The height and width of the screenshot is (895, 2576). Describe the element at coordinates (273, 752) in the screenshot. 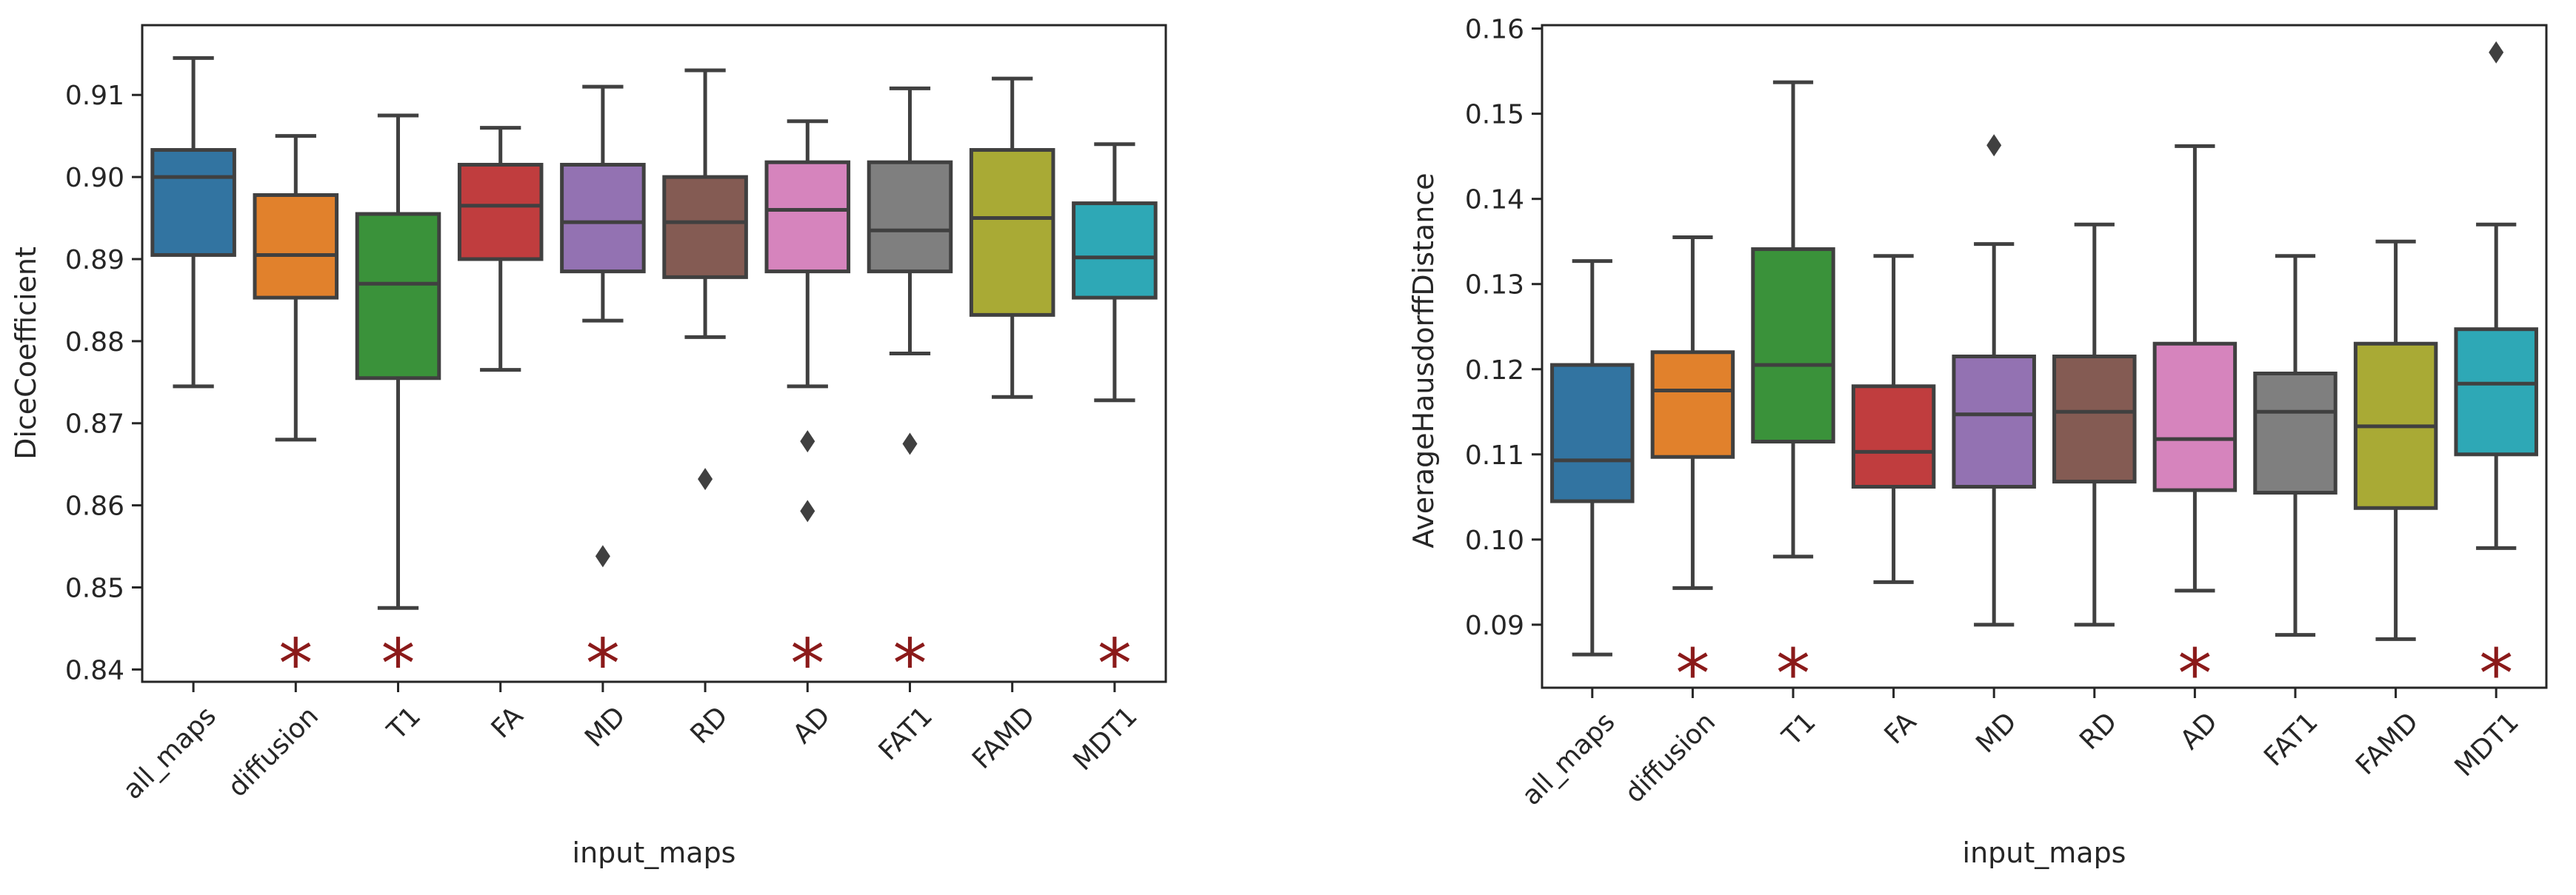

I see `dice-x-tick-label: diffusion` at that location.